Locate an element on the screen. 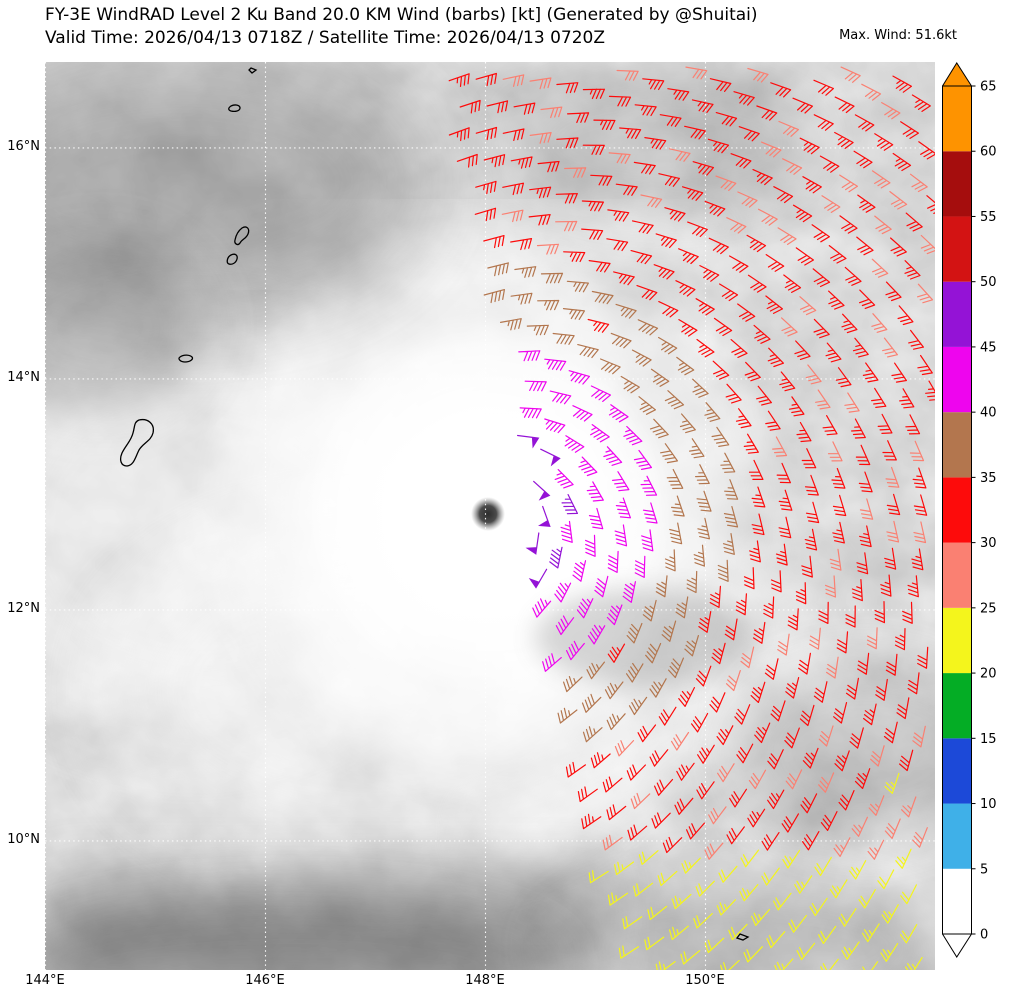 The width and height of the screenshot is (1009, 998). x-tick-label: 150°E is located at coordinates (705, 980).